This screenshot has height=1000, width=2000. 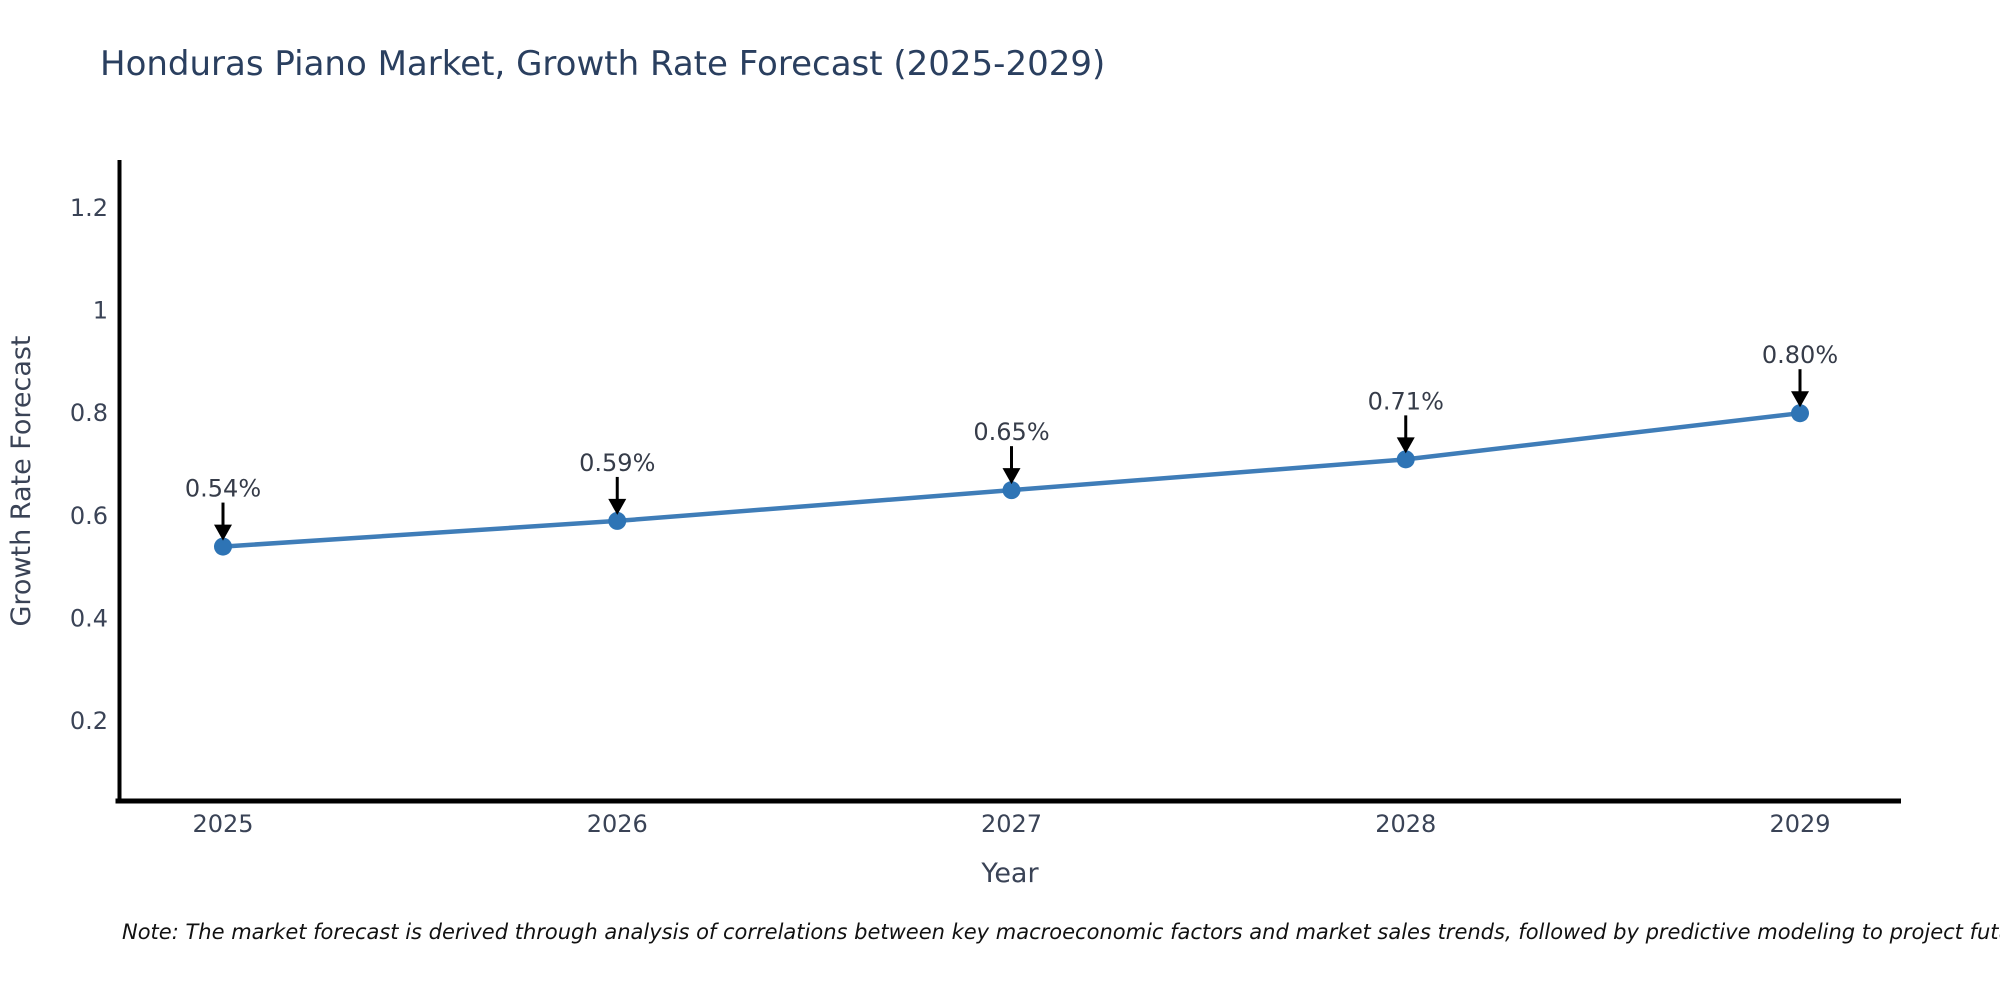 I want to click on x-tick-label: 2029, so click(x=1799, y=824).